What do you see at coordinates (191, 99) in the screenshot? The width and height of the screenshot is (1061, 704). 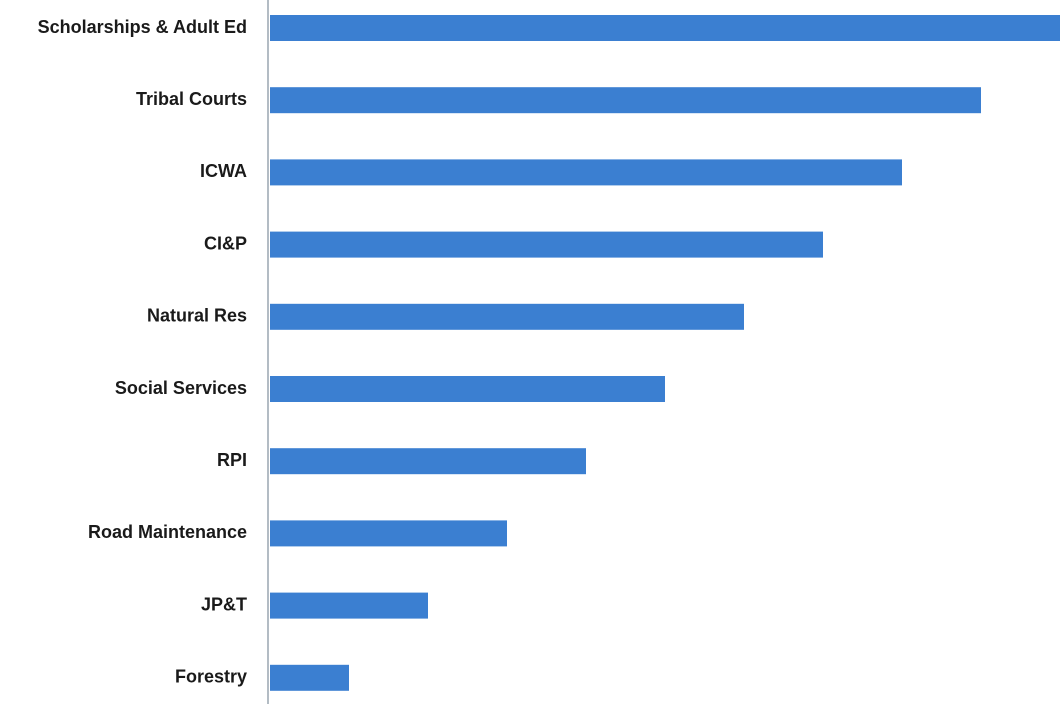 I see `category-label: Tribal Courts` at bounding box center [191, 99].